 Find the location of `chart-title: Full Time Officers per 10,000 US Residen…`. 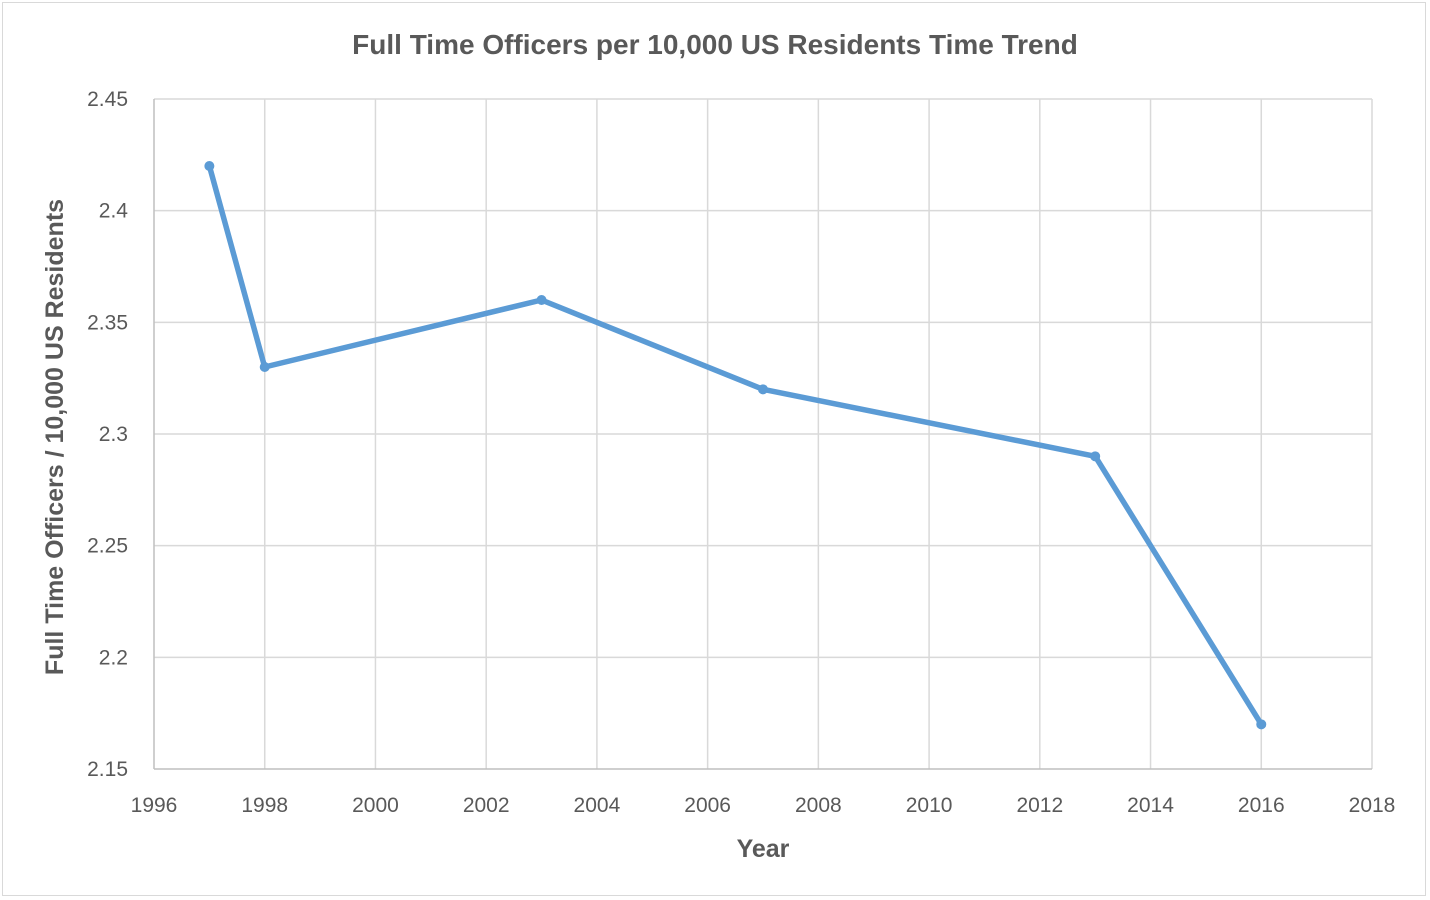

chart-title: Full Time Officers per 10,000 US Residen… is located at coordinates (715, 44).